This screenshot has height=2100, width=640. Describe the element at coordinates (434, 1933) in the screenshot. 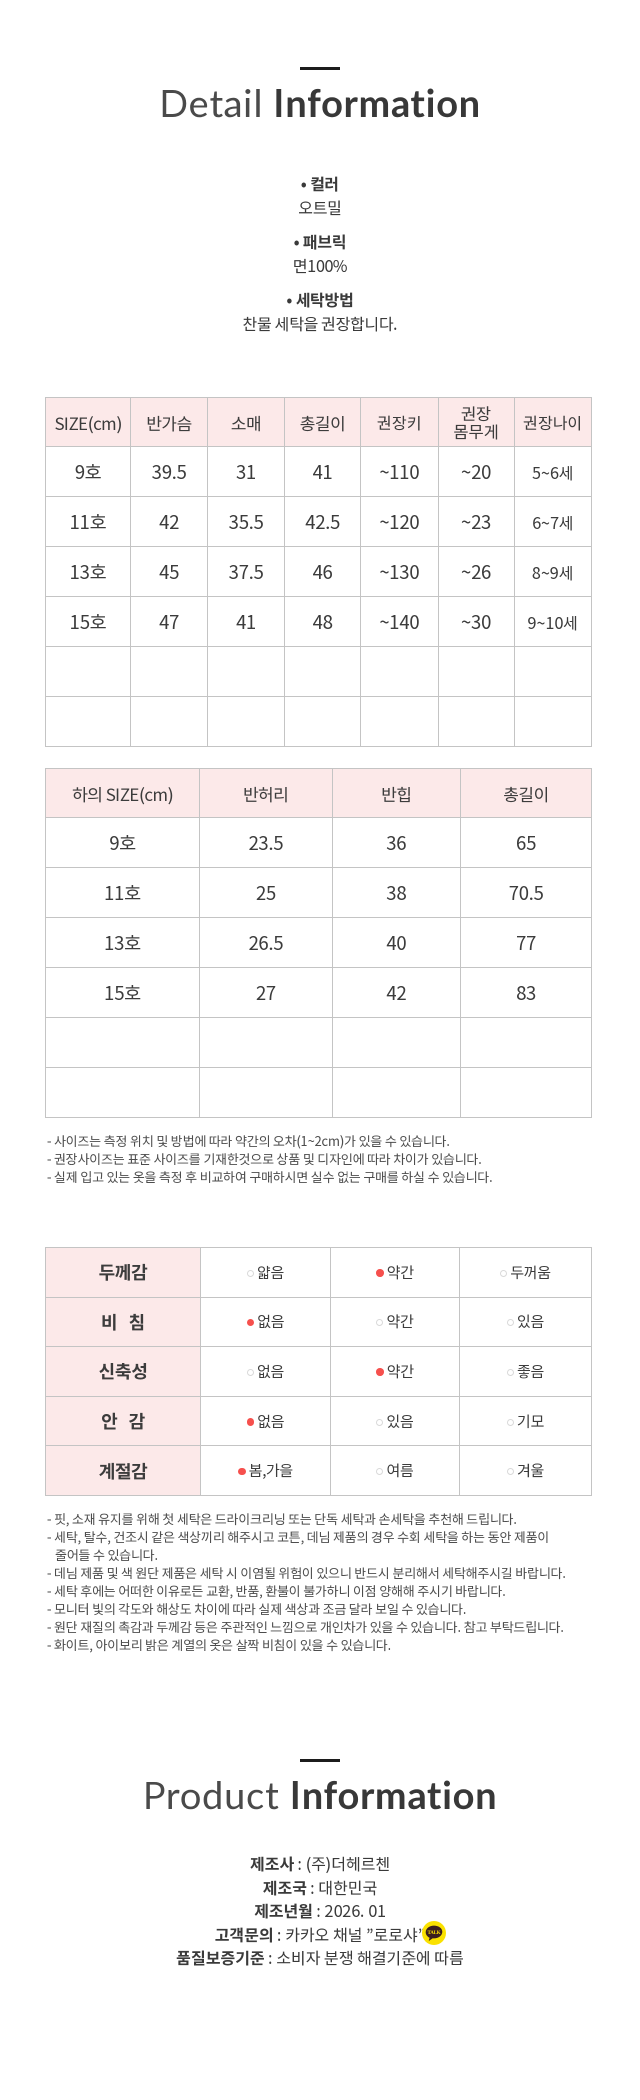

I see `svg-text: TALK` at that location.